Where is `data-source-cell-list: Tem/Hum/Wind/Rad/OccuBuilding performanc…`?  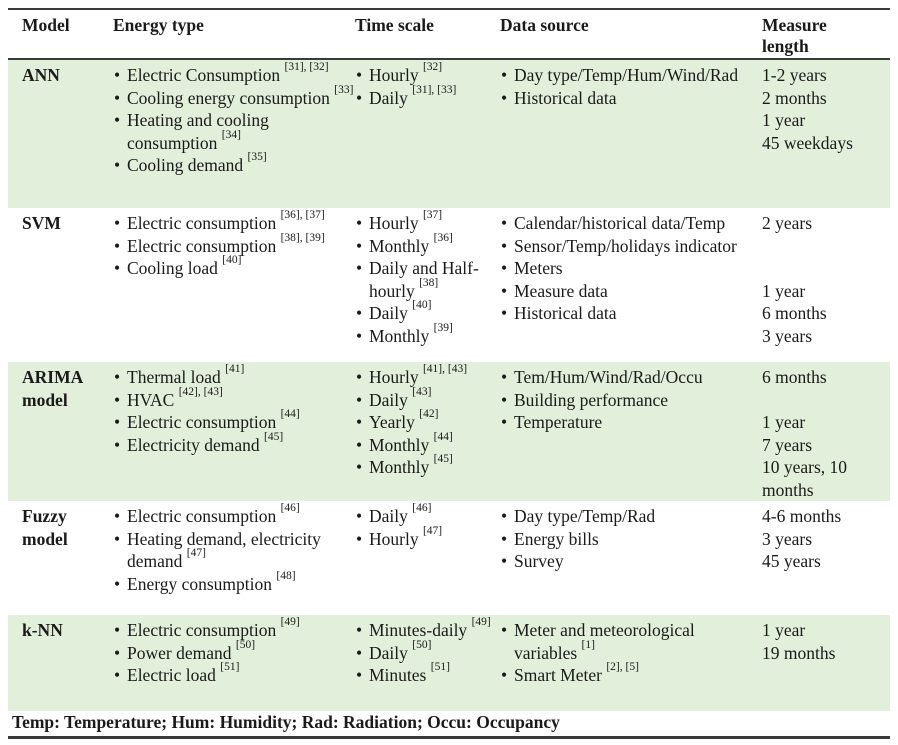
data-source-cell-list: Tem/Hum/Wind/Rad/OccuBuilding performanc… is located at coordinates (631, 400).